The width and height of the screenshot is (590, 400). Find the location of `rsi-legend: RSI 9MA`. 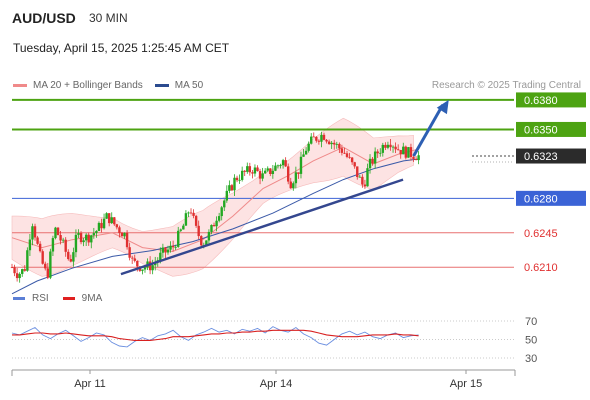

rsi-legend: RSI 9MA is located at coordinates (64, 298).